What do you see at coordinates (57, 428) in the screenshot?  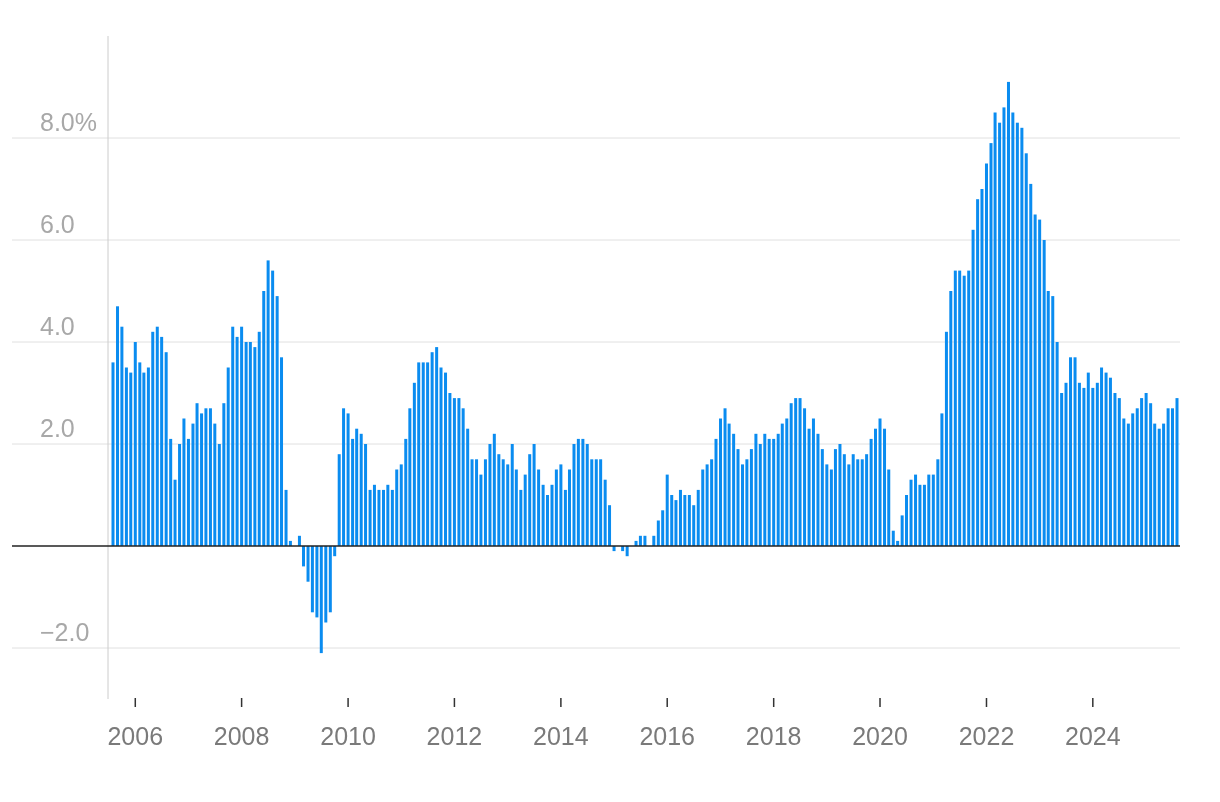 I see `y-tick-label: 2.0` at bounding box center [57, 428].